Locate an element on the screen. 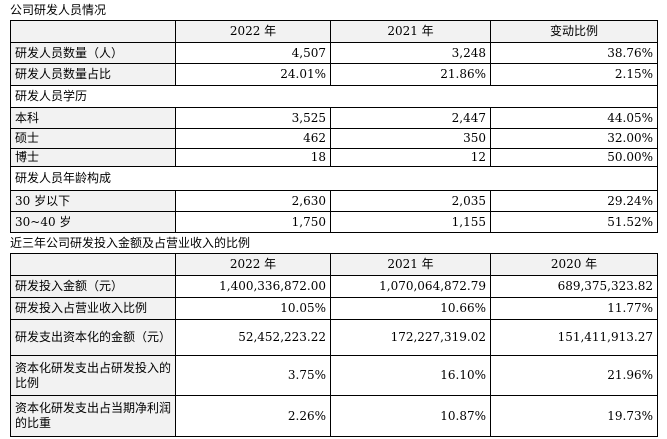 This screenshot has width=667, height=439. table-cell: 研发人员学历 is located at coordinates (334, 96).